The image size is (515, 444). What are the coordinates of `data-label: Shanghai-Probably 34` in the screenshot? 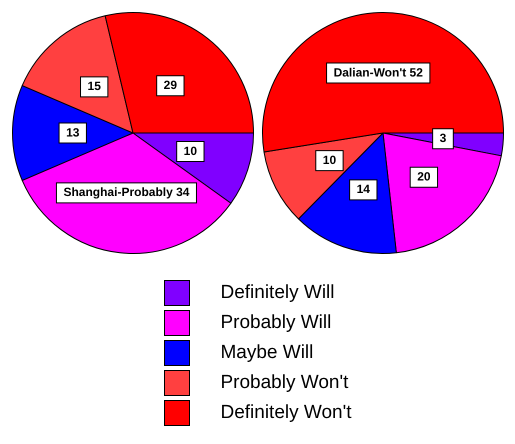 It's located at (126, 192).